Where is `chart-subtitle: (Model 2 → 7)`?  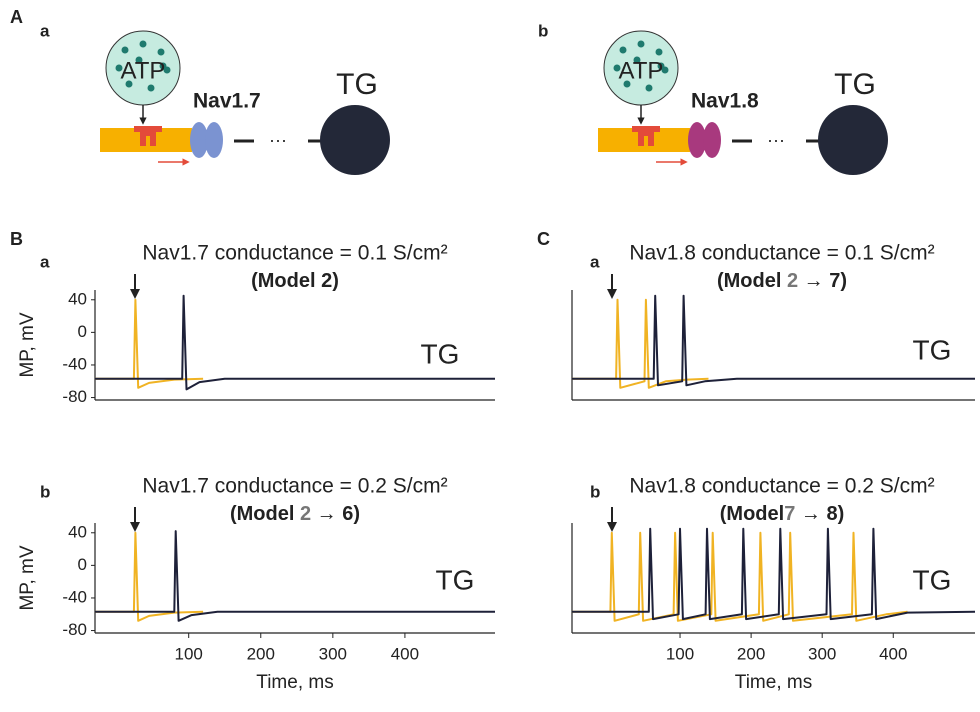
chart-subtitle: (Model 2 → 7) is located at coordinates (782, 281).